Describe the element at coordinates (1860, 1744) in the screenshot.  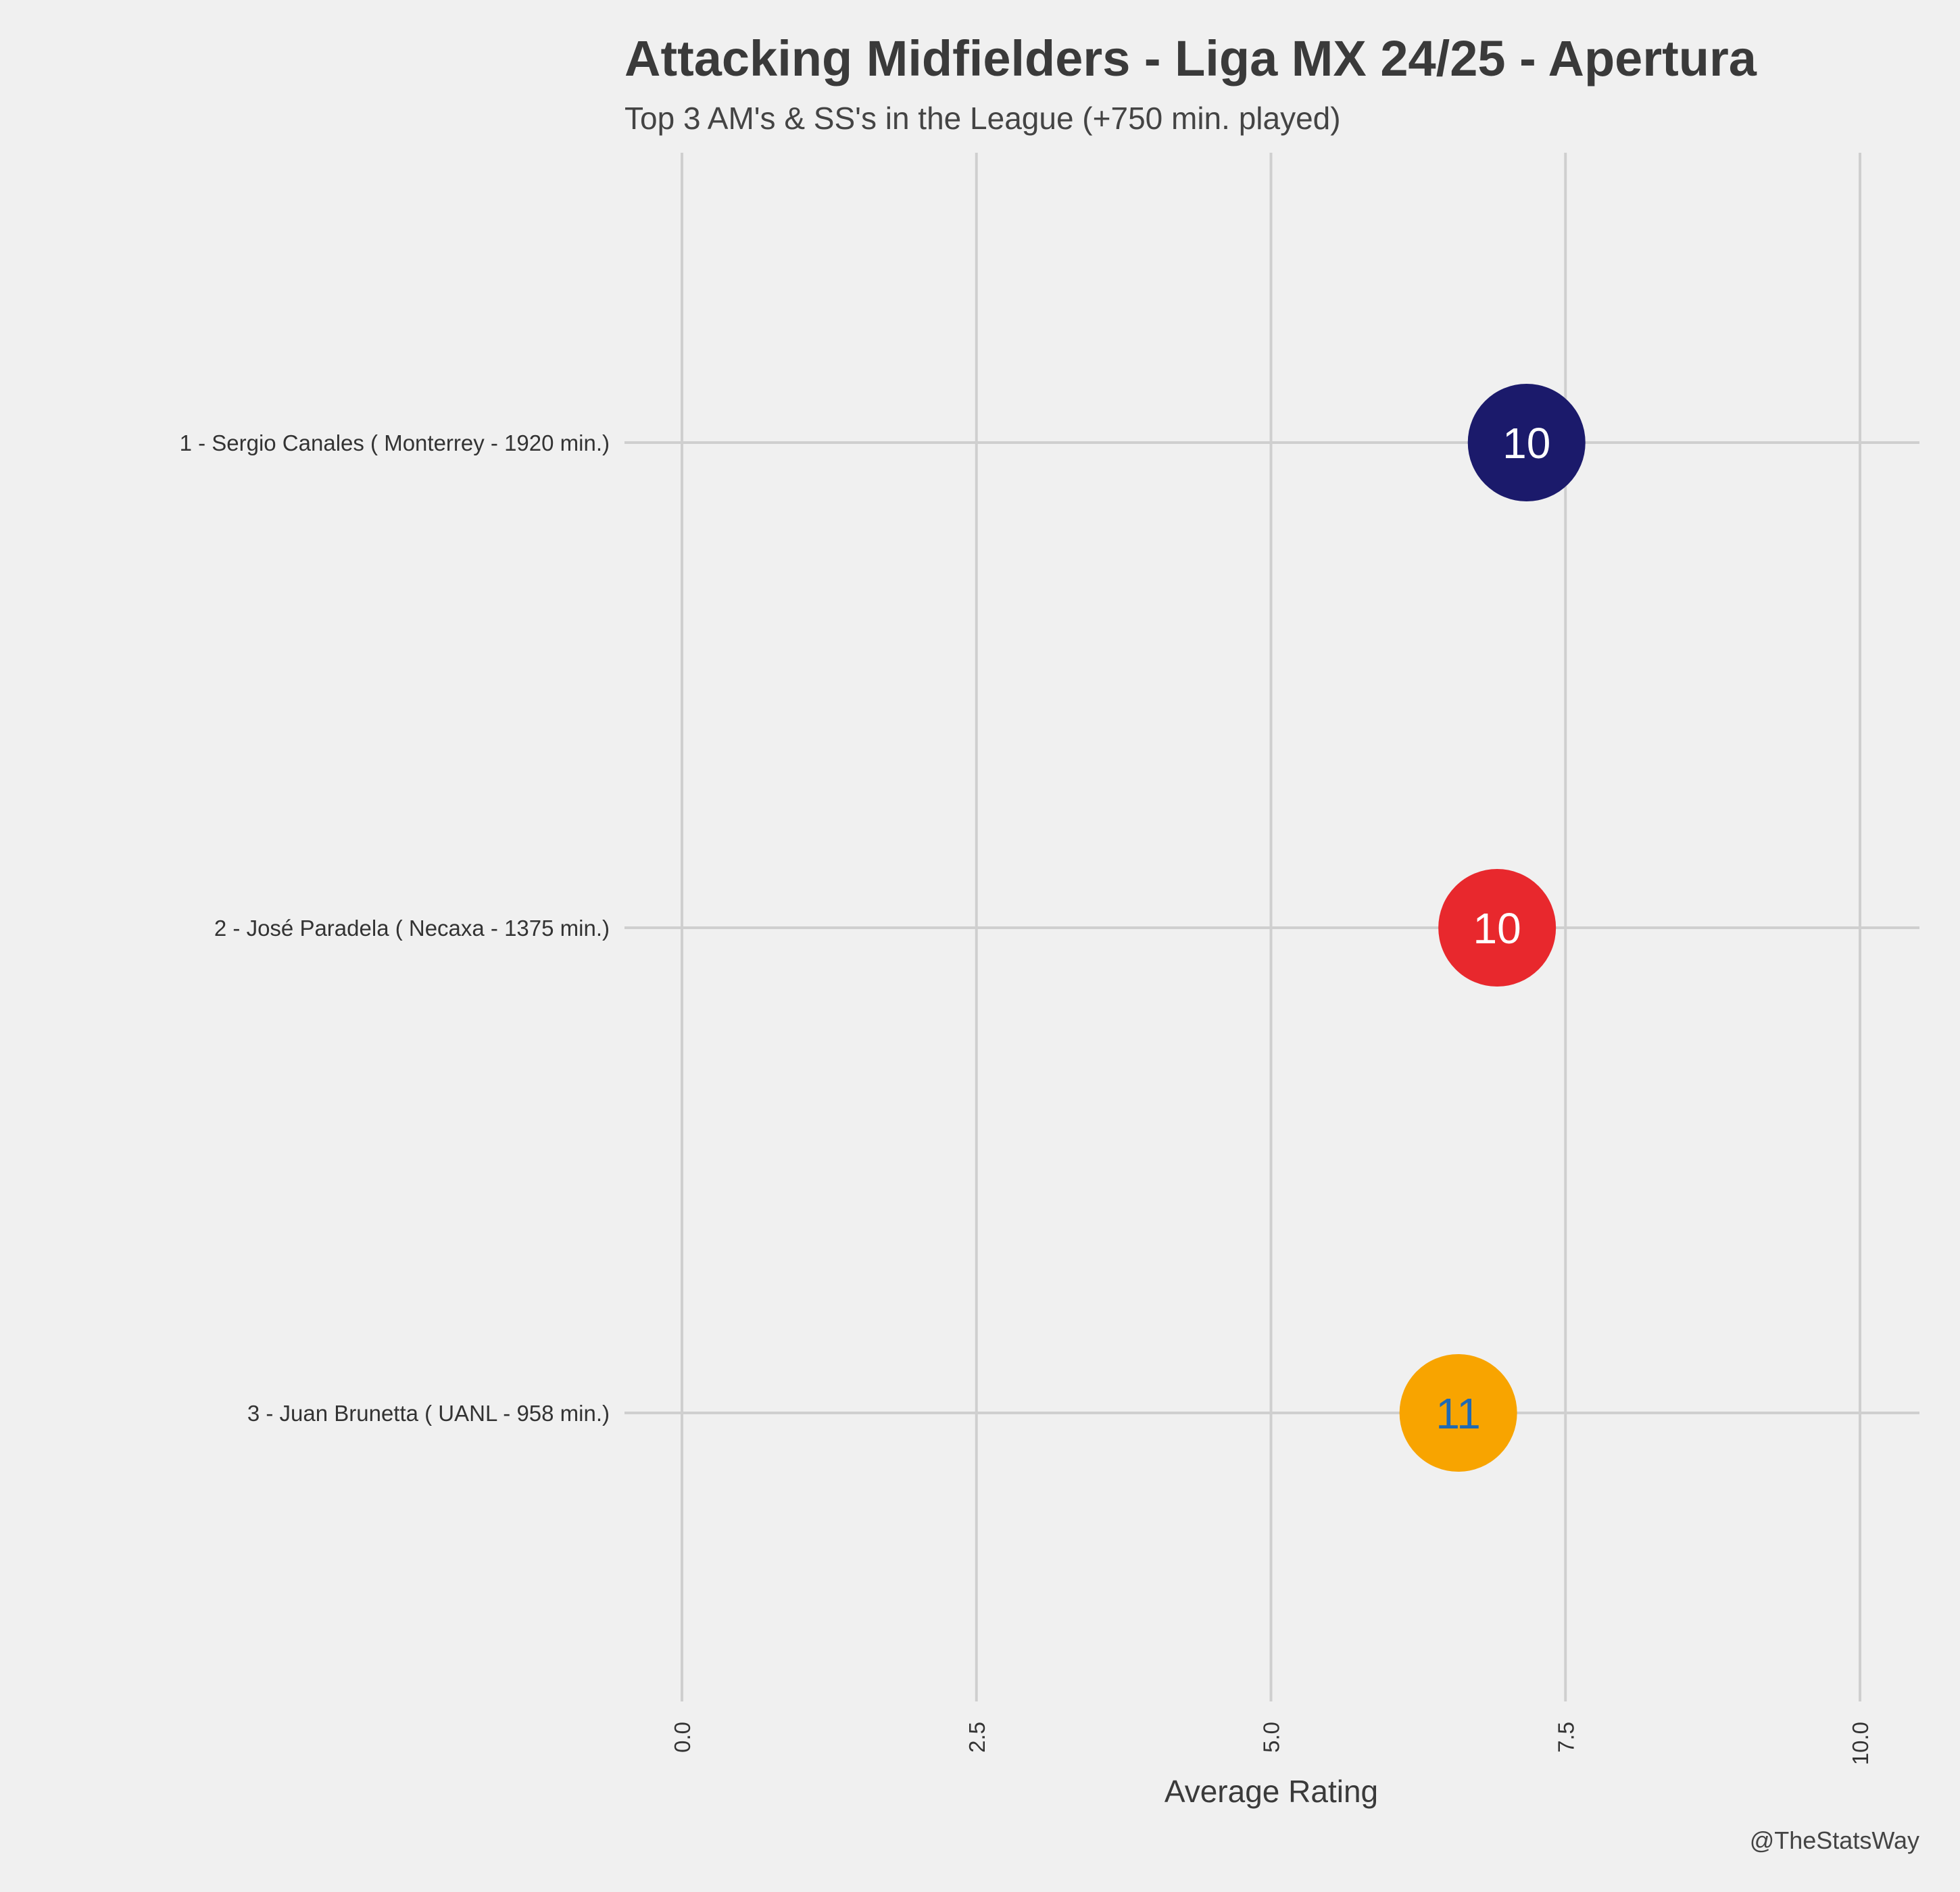
I see `x-tick-label: 10.0` at that location.